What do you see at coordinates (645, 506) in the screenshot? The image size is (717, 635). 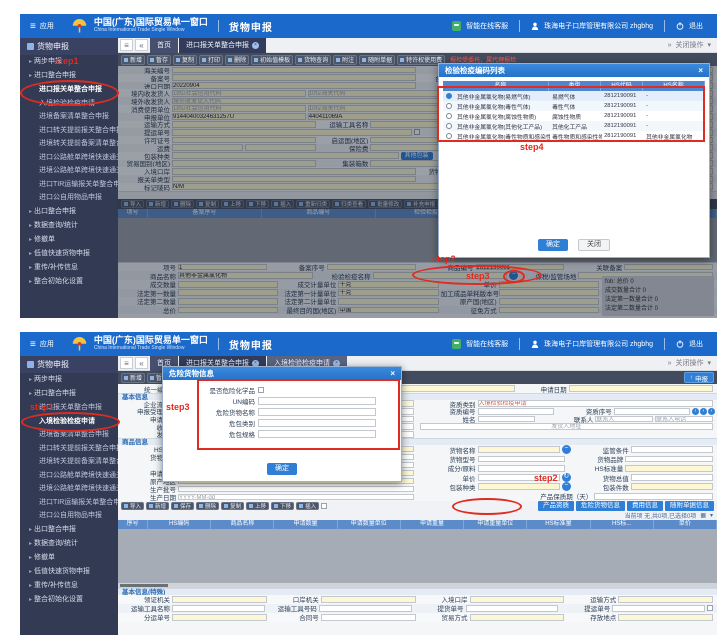 I see `sub-tab-button: 费用信息` at bounding box center [645, 506].